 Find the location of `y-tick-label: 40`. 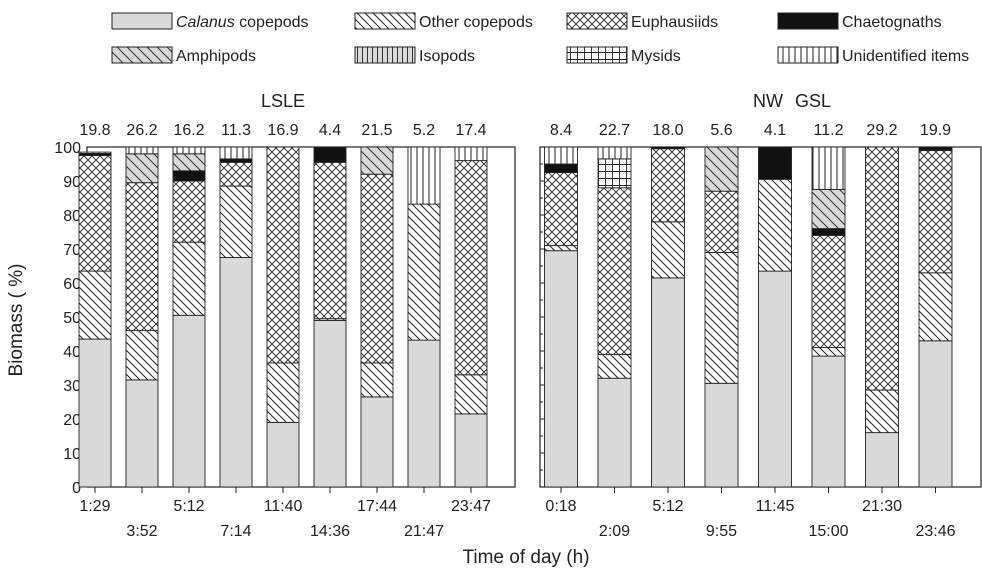

y-tick-label: 40 is located at coordinates (72, 352).